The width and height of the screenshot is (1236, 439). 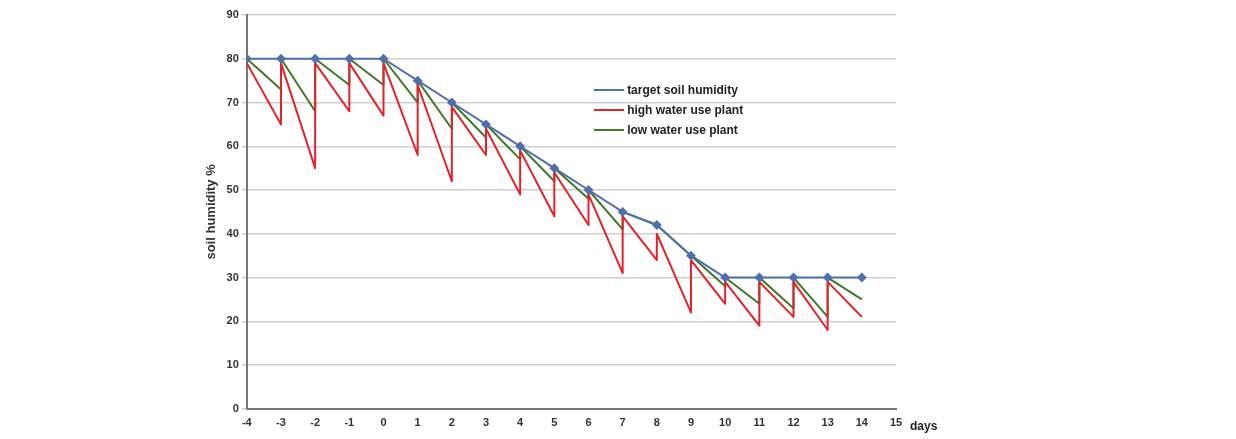 What do you see at coordinates (383, 422) in the screenshot?
I see `x-tick-label: 0` at bounding box center [383, 422].